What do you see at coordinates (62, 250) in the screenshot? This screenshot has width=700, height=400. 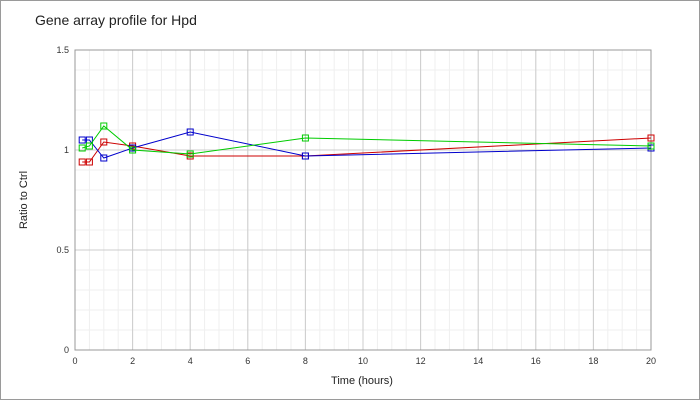 I see `y-tick-label: 0.5` at bounding box center [62, 250].